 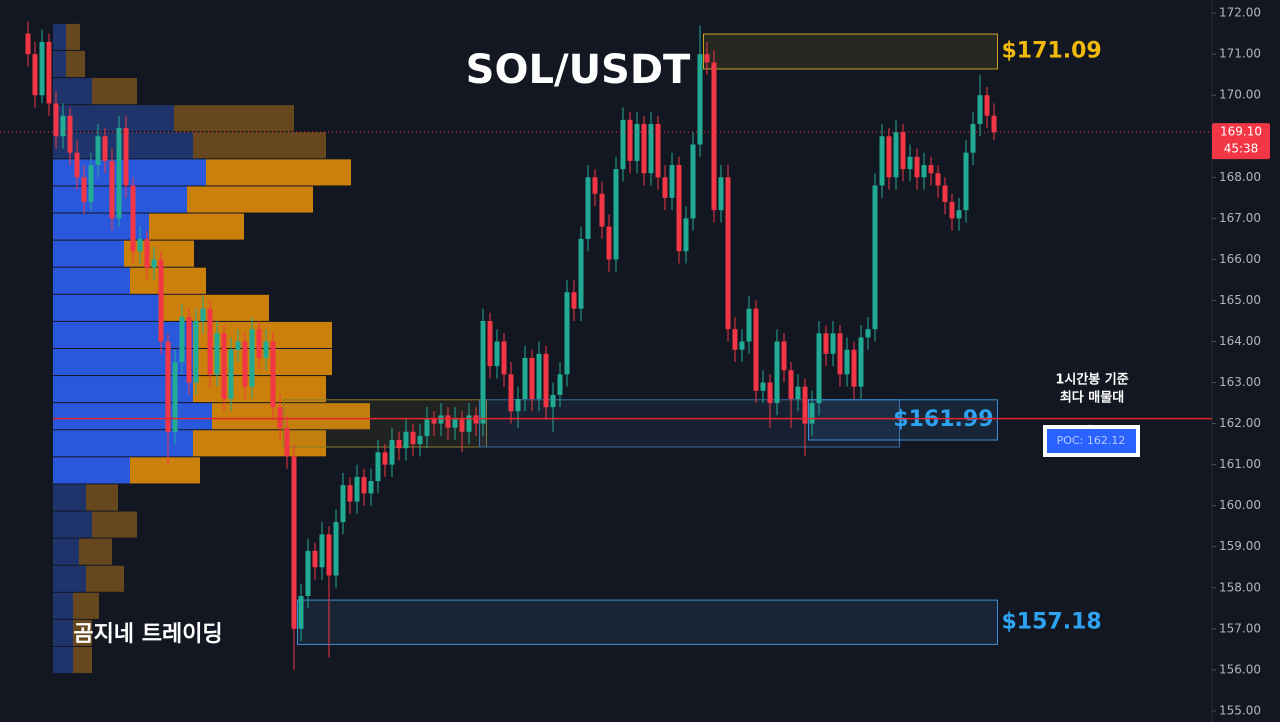 I want to click on y-tick-label: 162.00, so click(x=1240, y=423).